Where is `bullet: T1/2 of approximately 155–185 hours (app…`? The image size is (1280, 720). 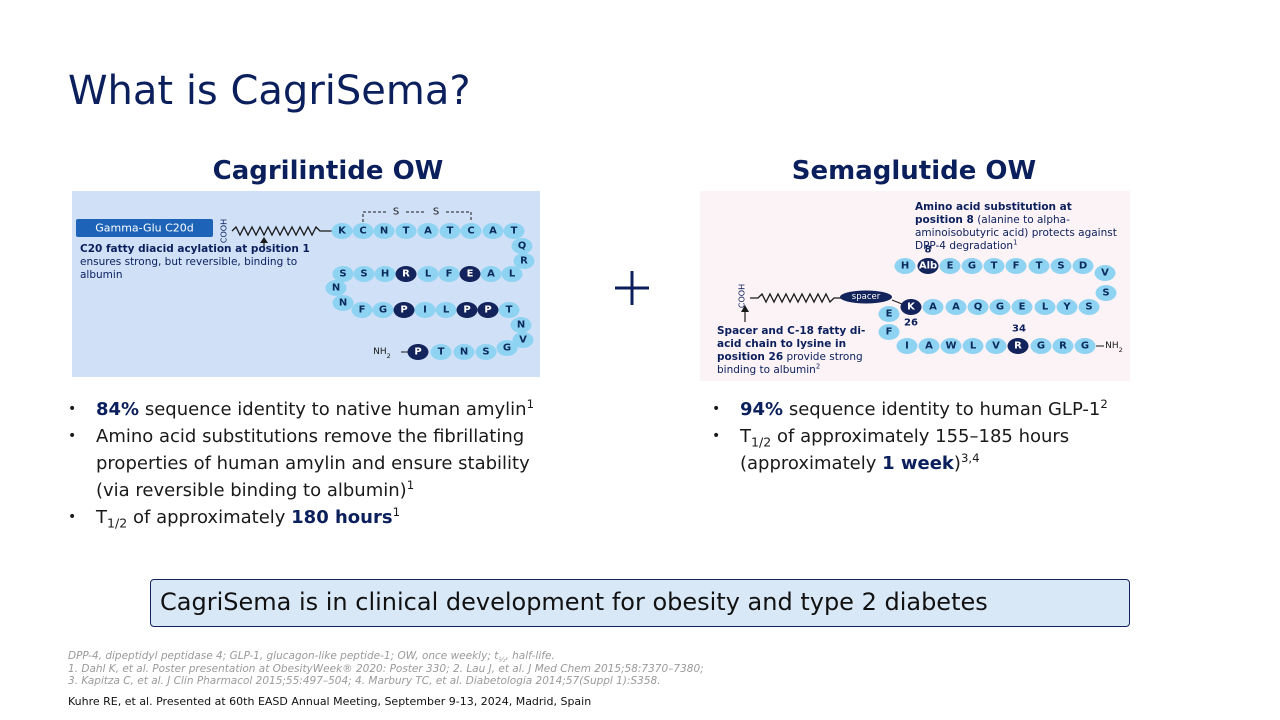 bullet: T1/2 of approximately 155–185 hours (app… is located at coordinates (922, 450).